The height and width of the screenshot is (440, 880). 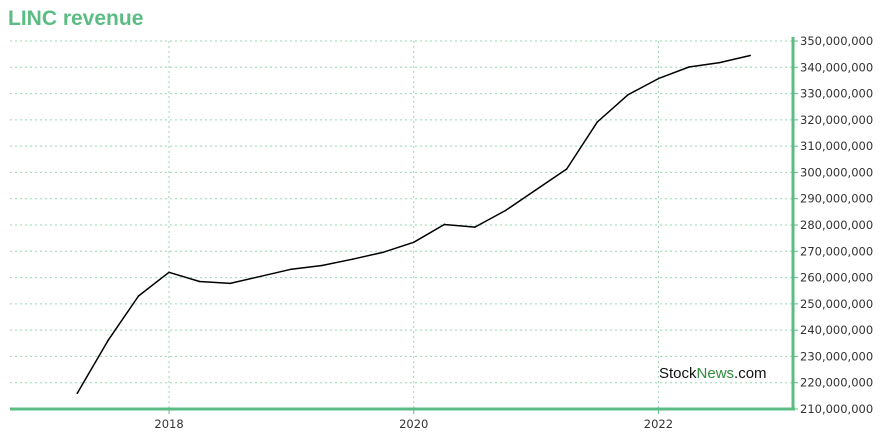 What do you see at coordinates (836, 120) in the screenshot?
I see `y-tick-label: 320,000,000` at bounding box center [836, 120].